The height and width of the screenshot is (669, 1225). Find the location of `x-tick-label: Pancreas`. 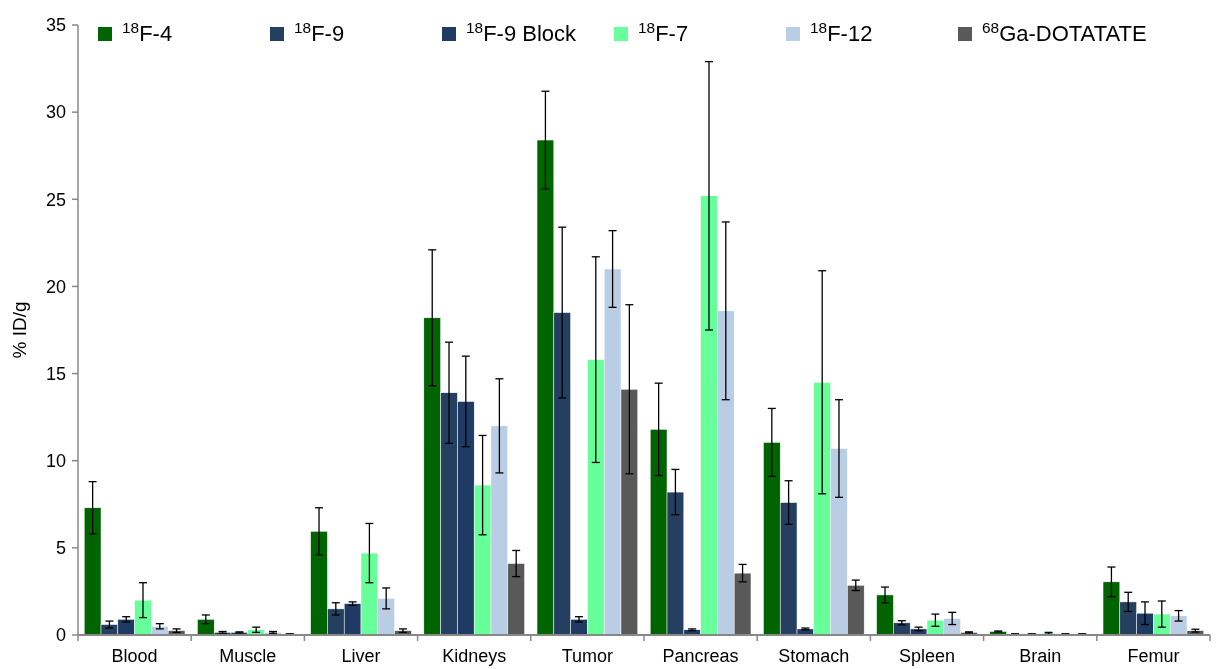

x-tick-label: Pancreas is located at coordinates (700, 656).